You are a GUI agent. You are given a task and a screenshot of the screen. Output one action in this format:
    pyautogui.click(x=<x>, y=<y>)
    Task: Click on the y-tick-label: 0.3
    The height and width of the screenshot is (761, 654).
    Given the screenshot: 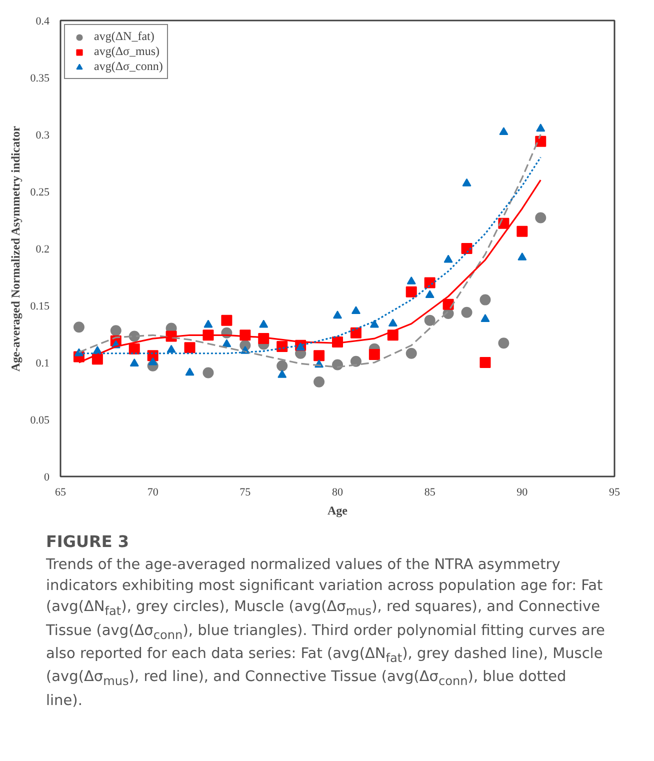 What is the action you would take?
    pyautogui.click(x=43, y=136)
    